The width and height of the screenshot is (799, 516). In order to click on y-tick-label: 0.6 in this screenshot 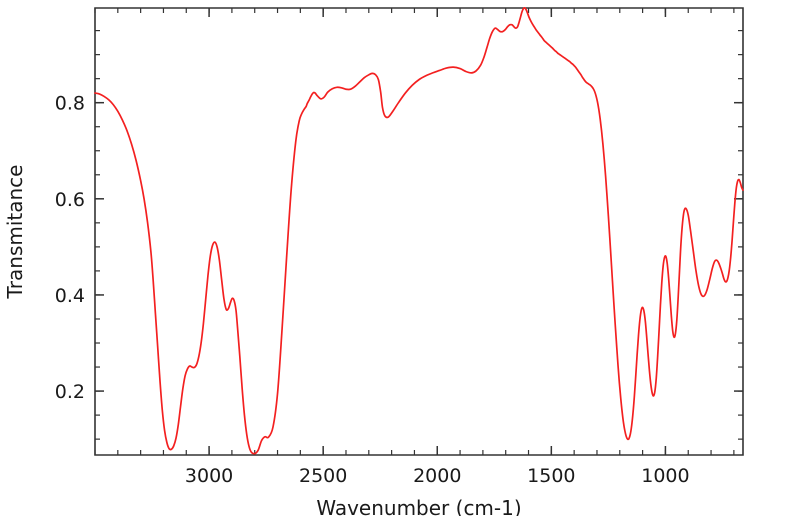, I will do `click(70, 200)`.